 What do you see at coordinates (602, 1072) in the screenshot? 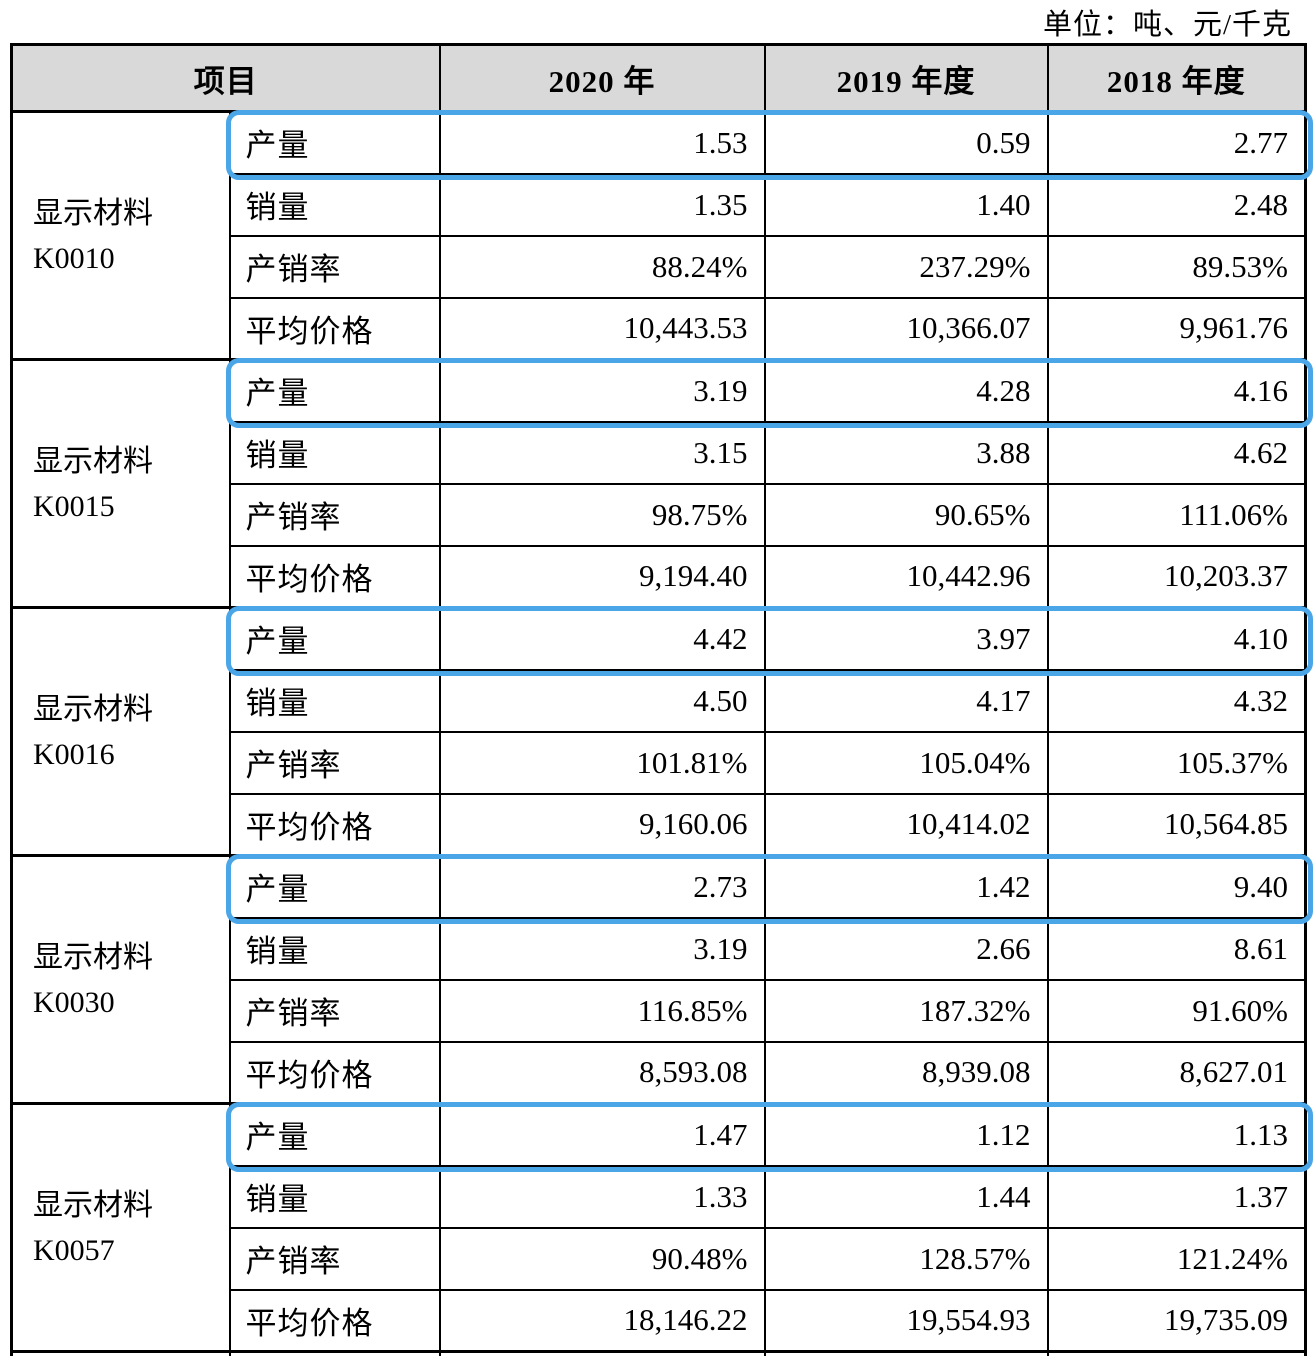
I see `value-cell: 8,593.08` at bounding box center [602, 1072].